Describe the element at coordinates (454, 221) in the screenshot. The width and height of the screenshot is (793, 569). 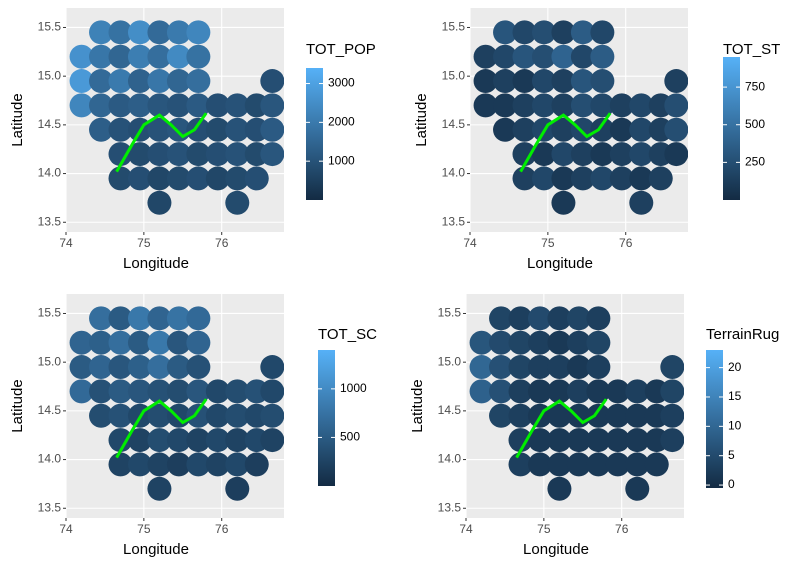
I see `y-tick-label: 13.5` at that location.